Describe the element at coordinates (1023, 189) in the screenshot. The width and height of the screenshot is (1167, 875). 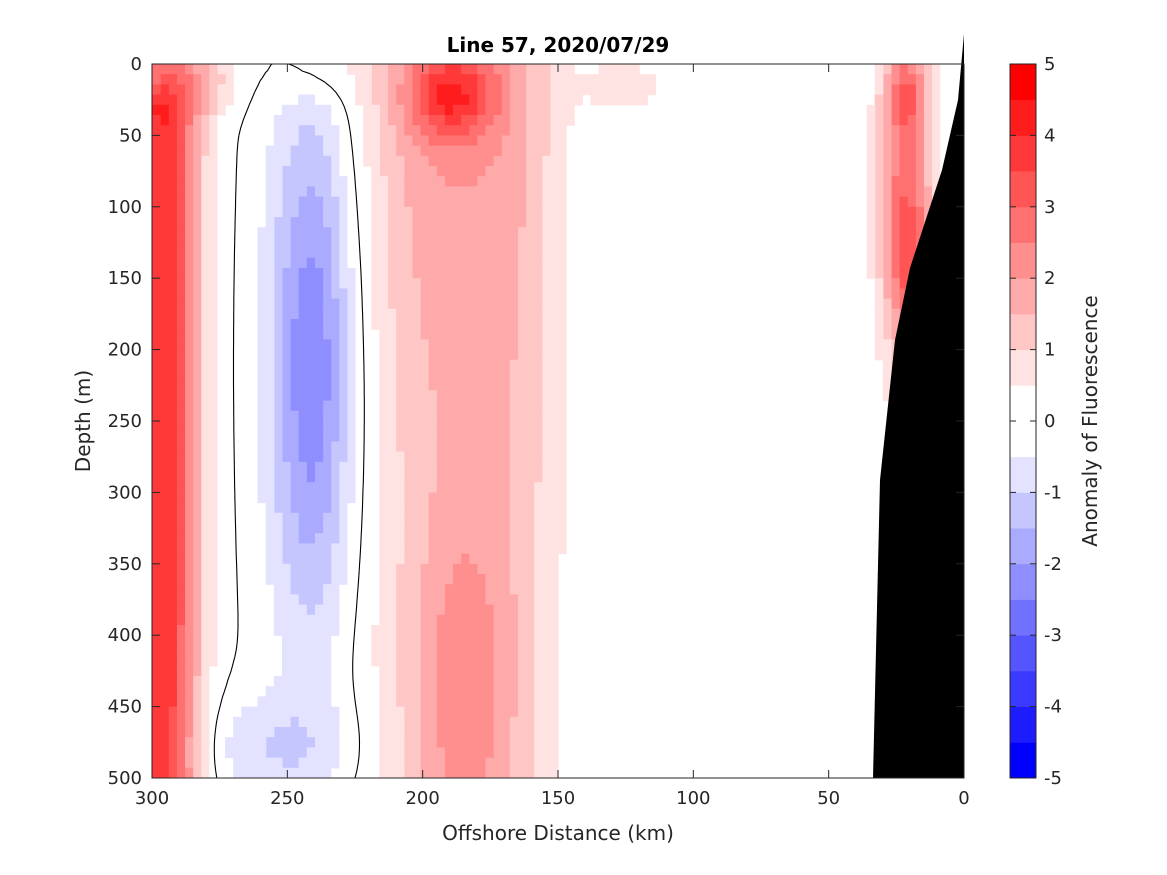
I see `colorbar-swatch` at that location.